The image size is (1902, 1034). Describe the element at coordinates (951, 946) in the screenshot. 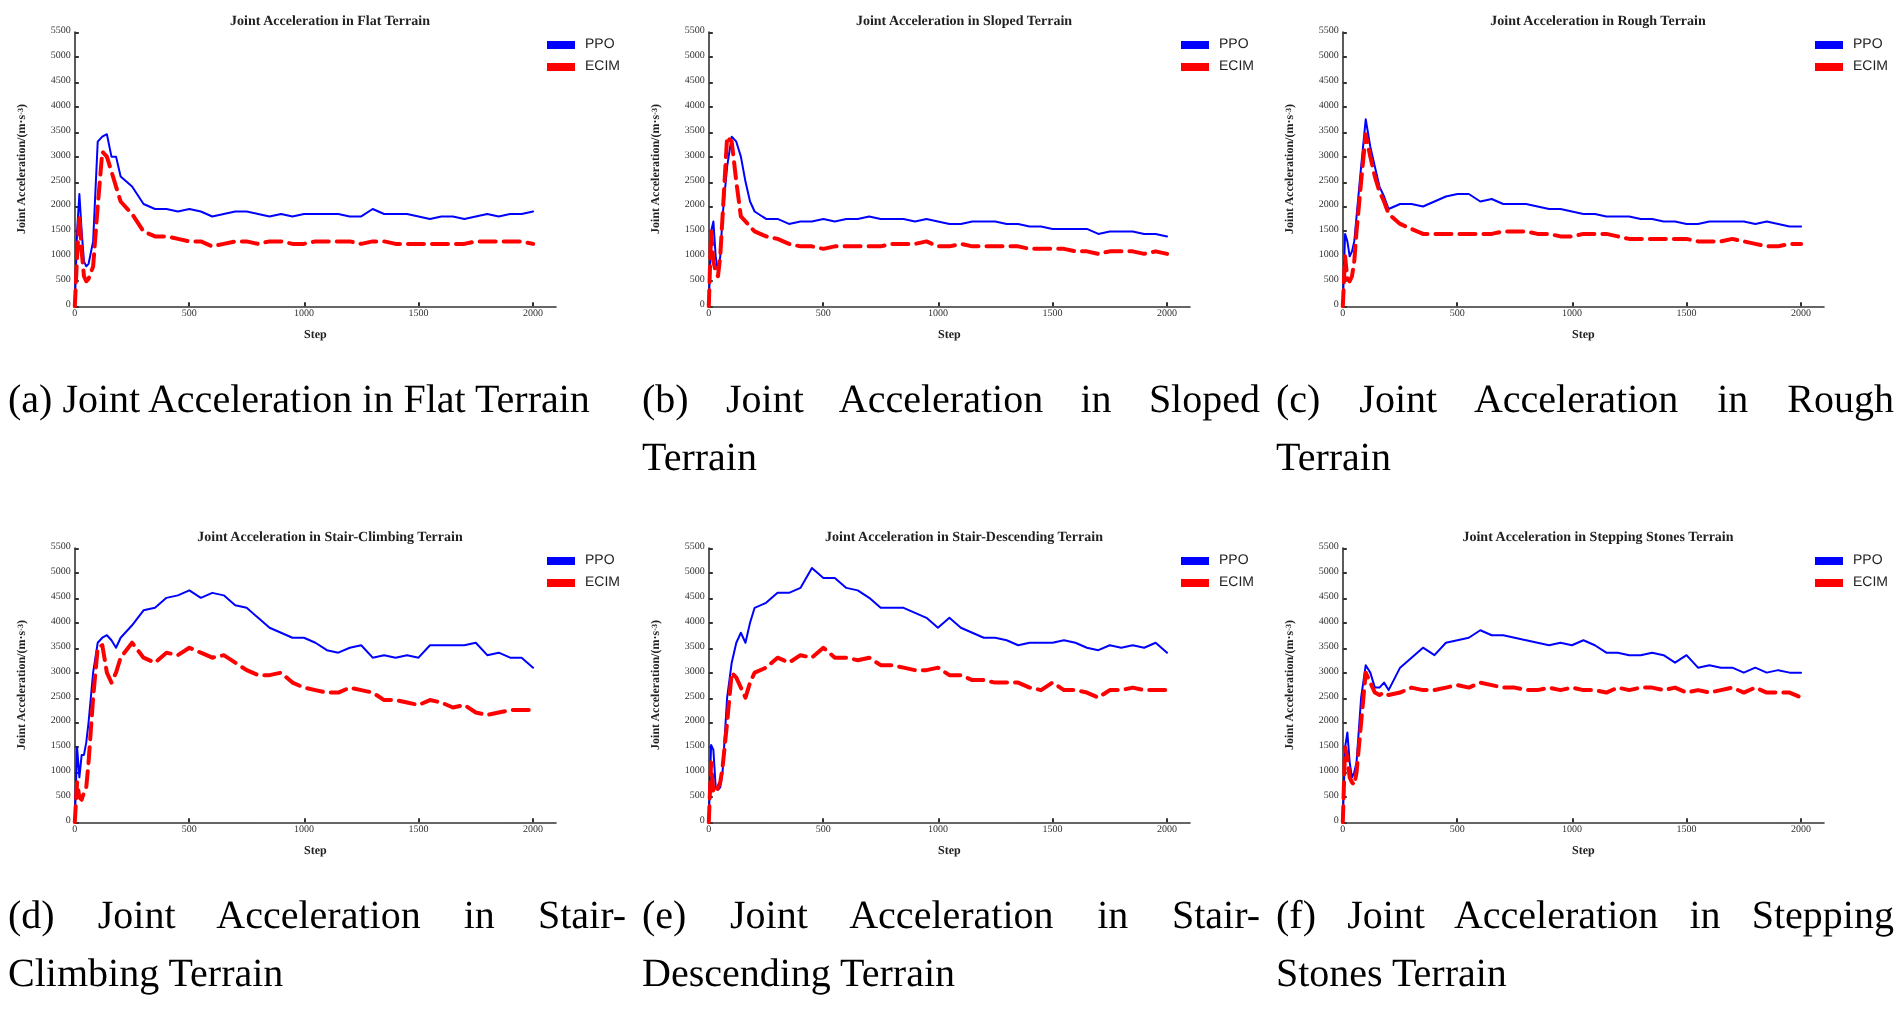

I see `text: (e) Joint Acceleration in Stair-Descending Terrain` at that location.